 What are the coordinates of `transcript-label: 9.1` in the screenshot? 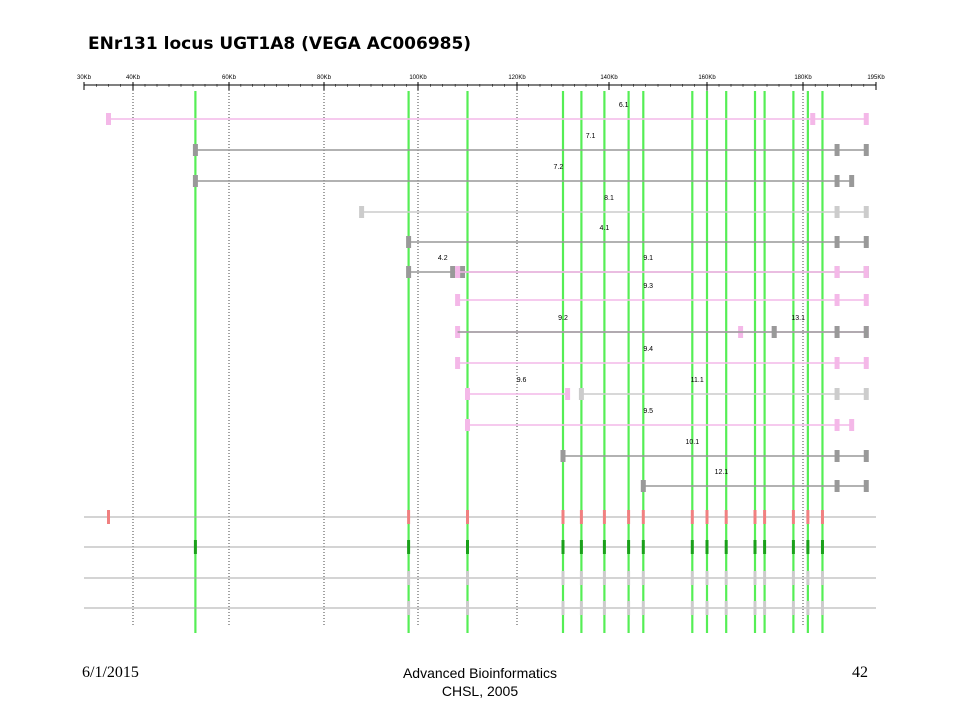 It's located at (648, 258).